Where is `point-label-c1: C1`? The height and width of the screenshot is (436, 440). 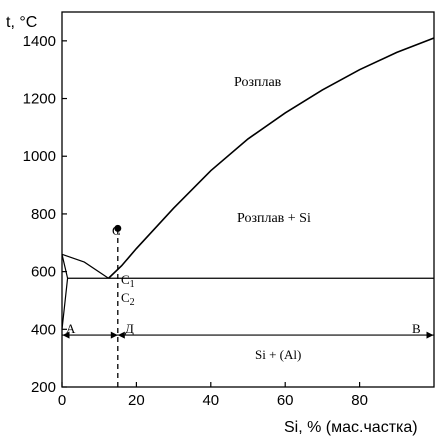
point-label-c1: C1 is located at coordinates (128, 281).